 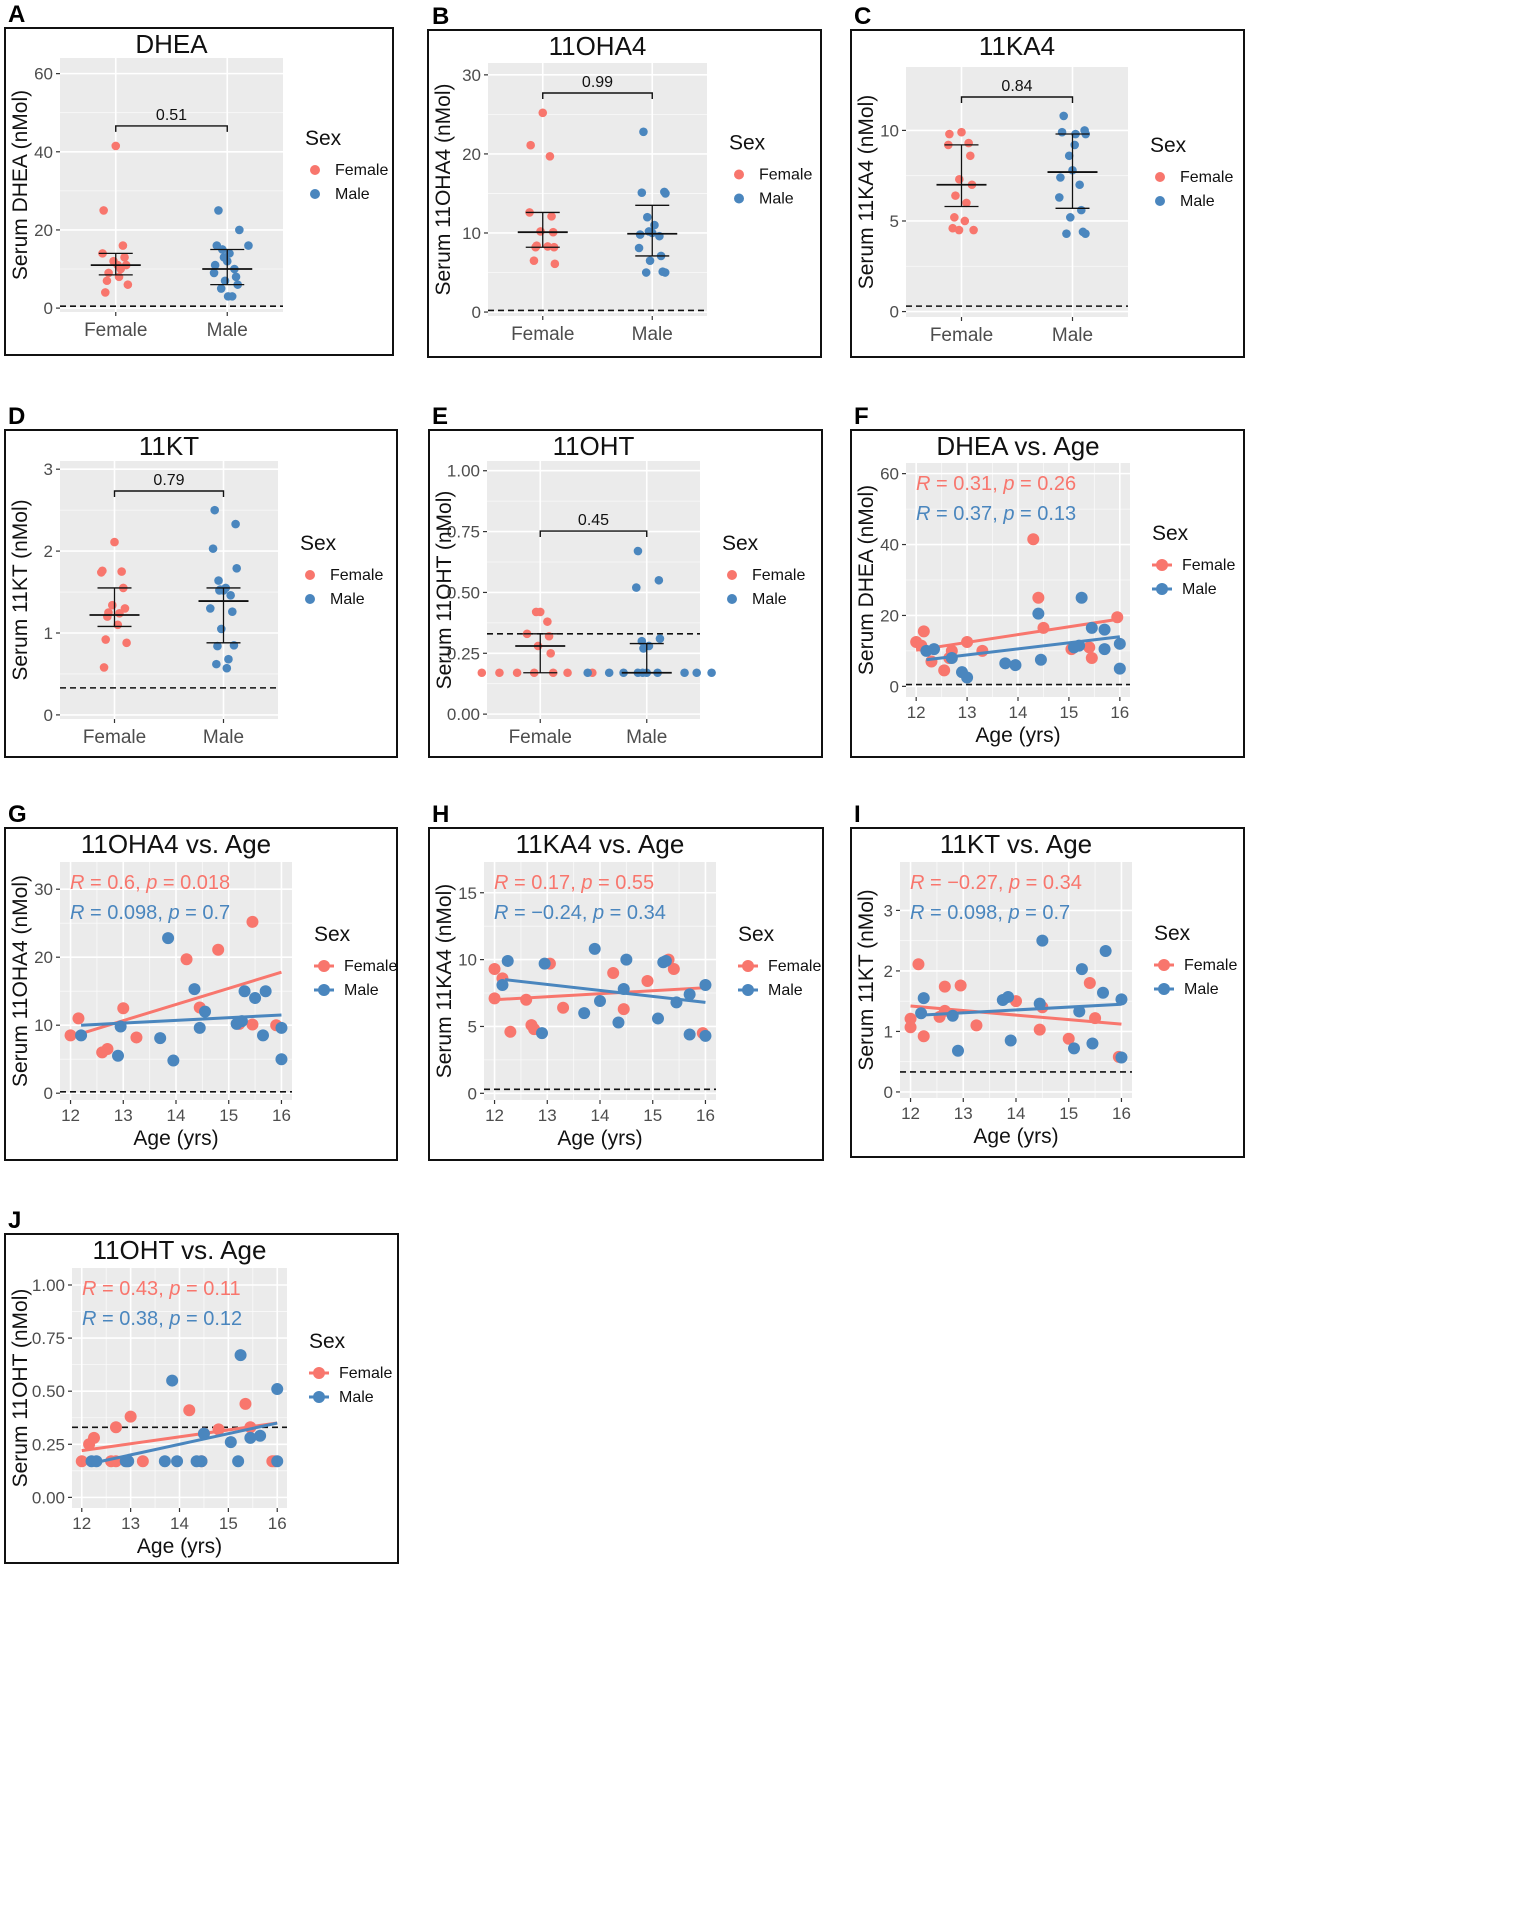 What do you see at coordinates (463, 592) in the screenshot?
I see `y-tick-label: 0.50` at bounding box center [463, 592].